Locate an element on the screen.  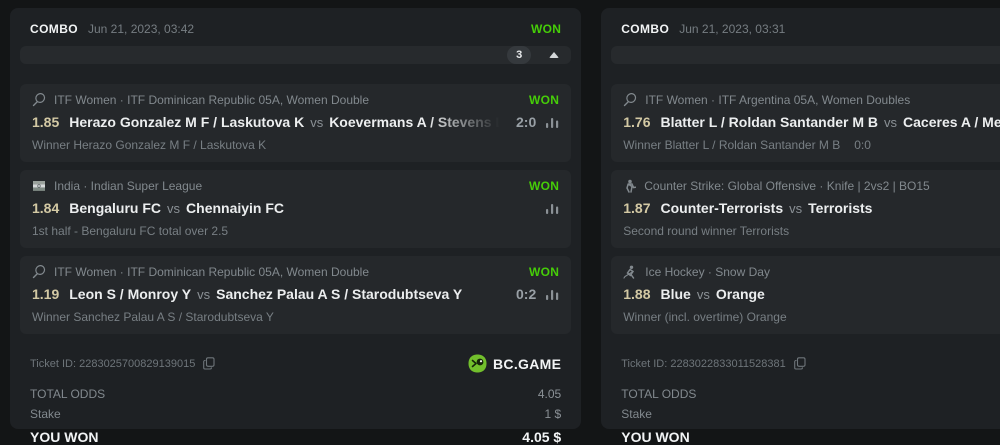
home-team: Leon S / Monroy Y is located at coordinates (130, 294).